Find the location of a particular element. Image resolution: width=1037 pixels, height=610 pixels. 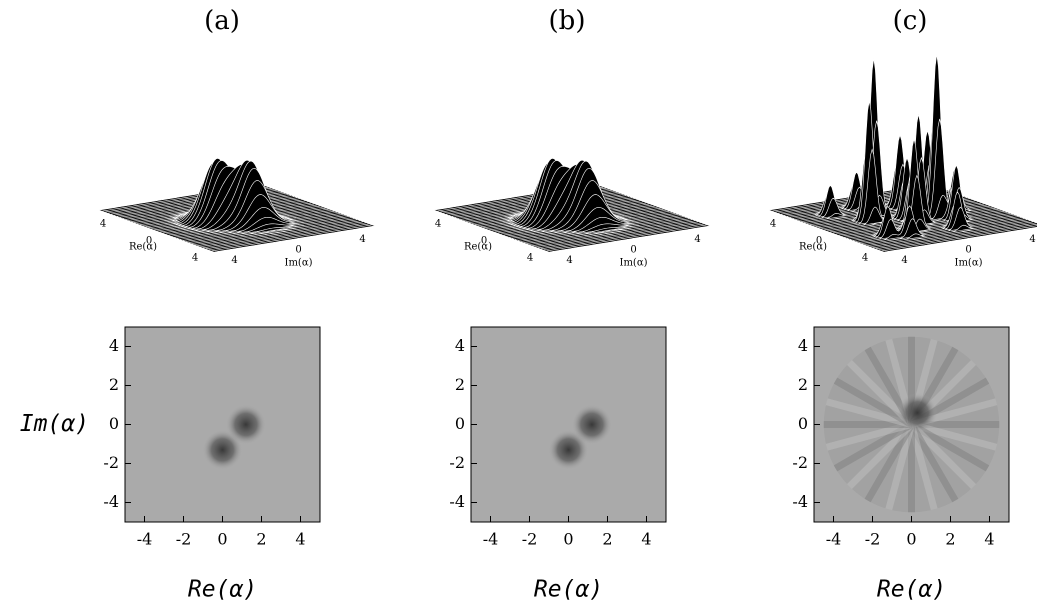

panel-title: (c) is located at coordinates (910, 21).